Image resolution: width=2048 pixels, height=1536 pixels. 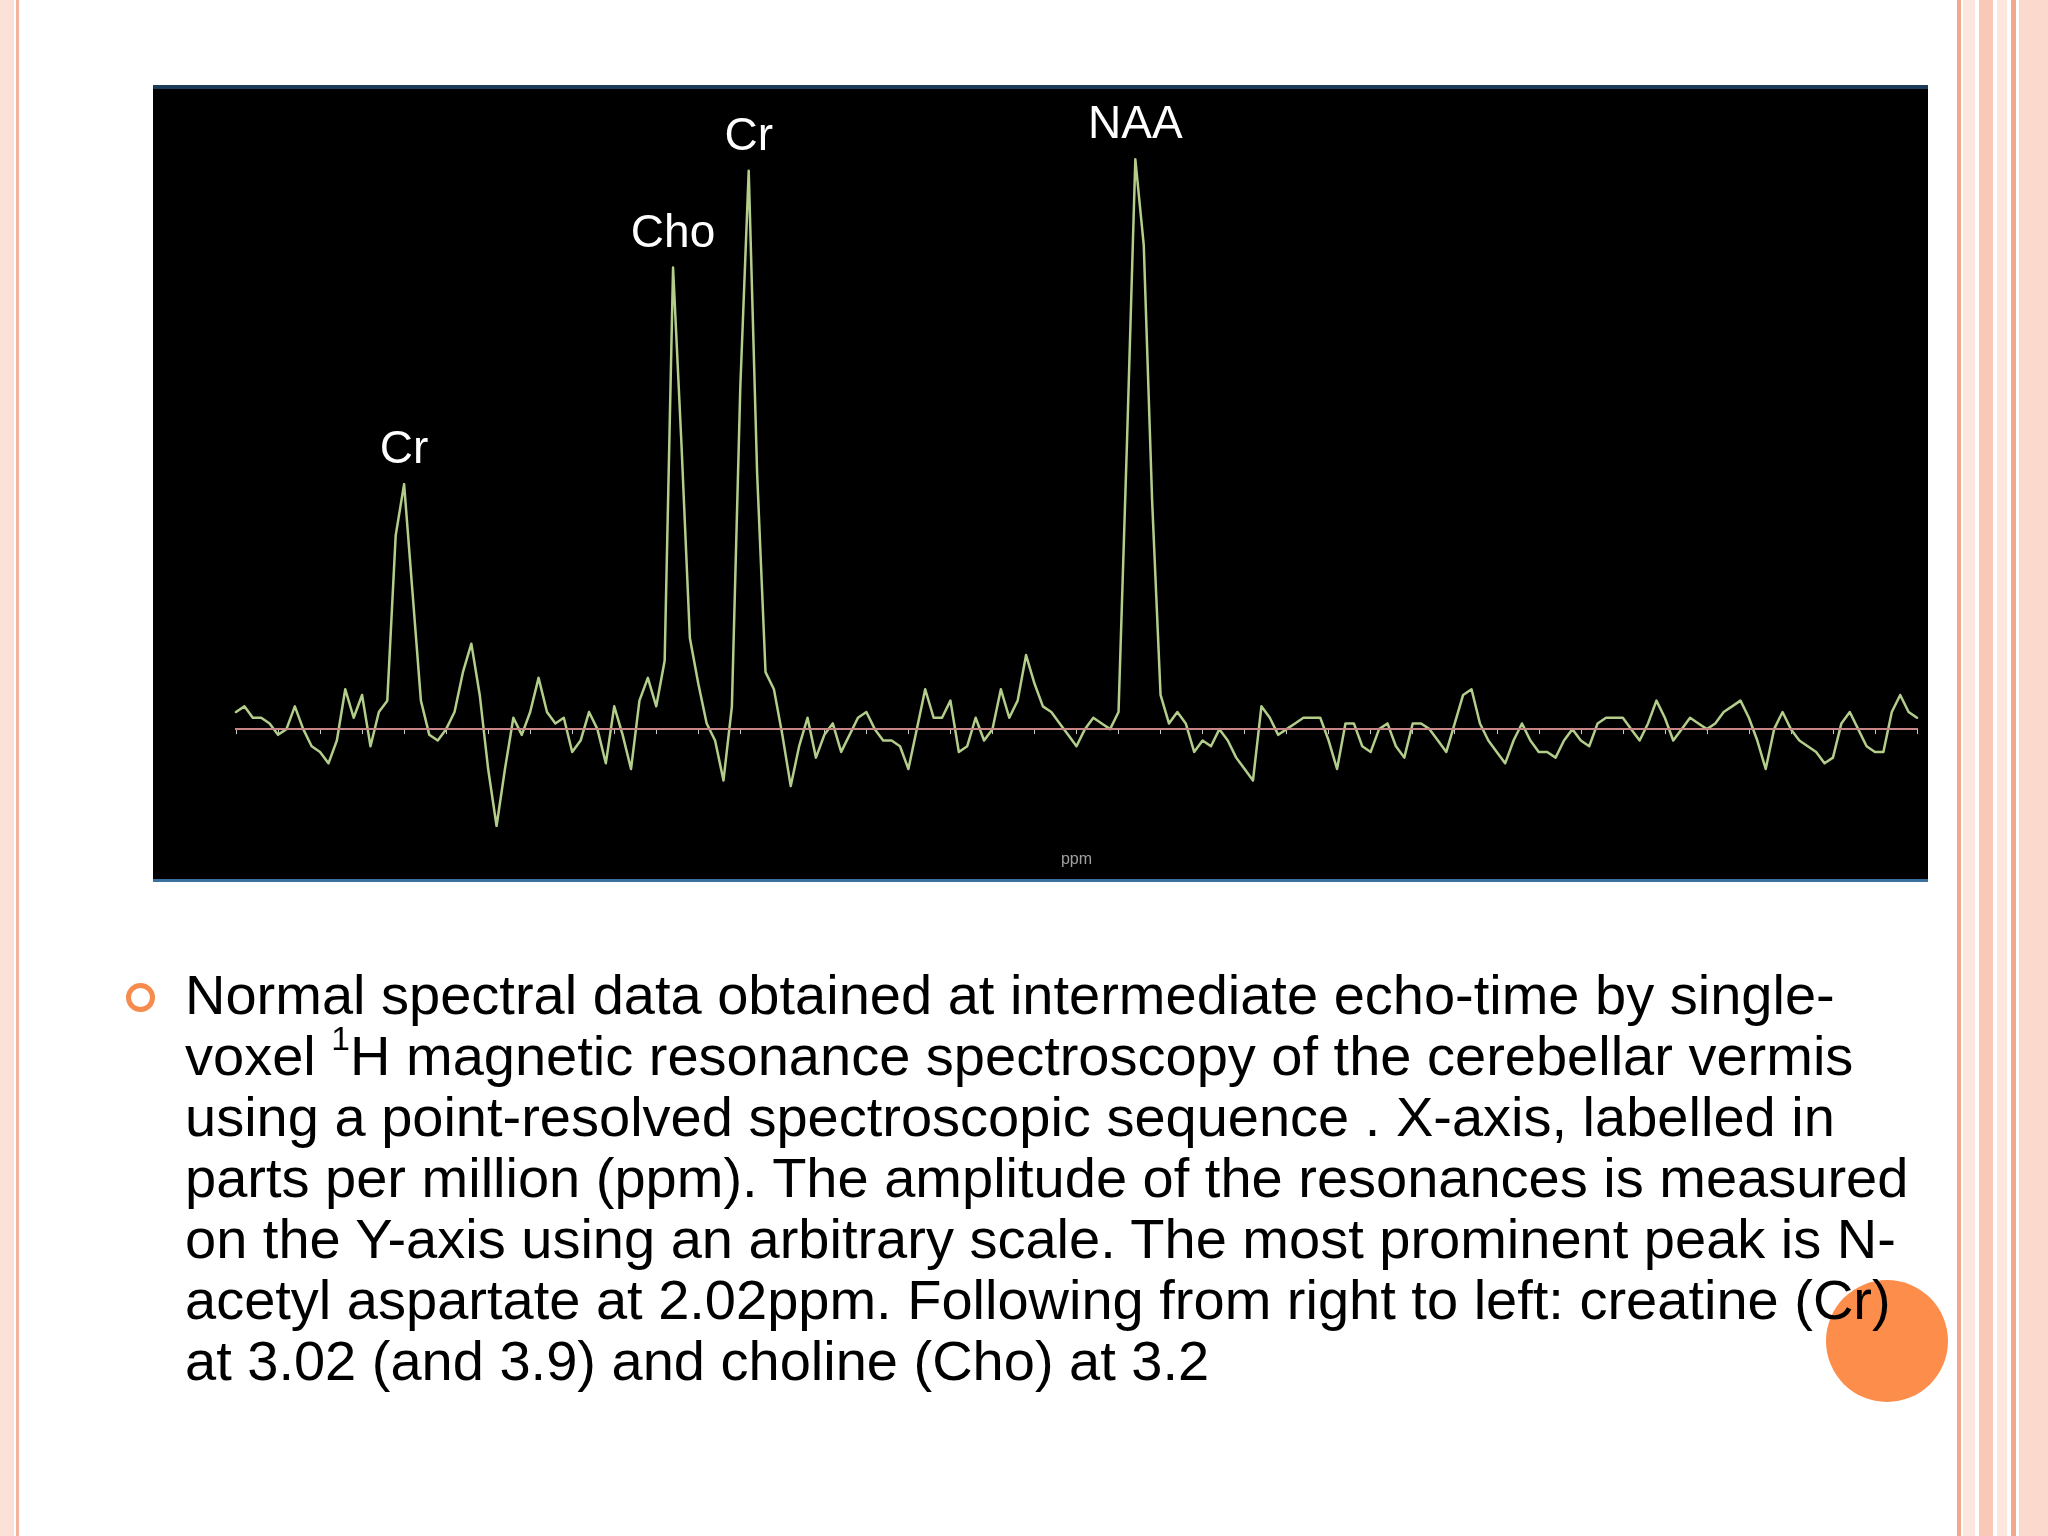 What do you see at coordinates (1076, 858) in the screenshot?
I see `x-axis-title: ppm` at bounding box center [1076, 858].